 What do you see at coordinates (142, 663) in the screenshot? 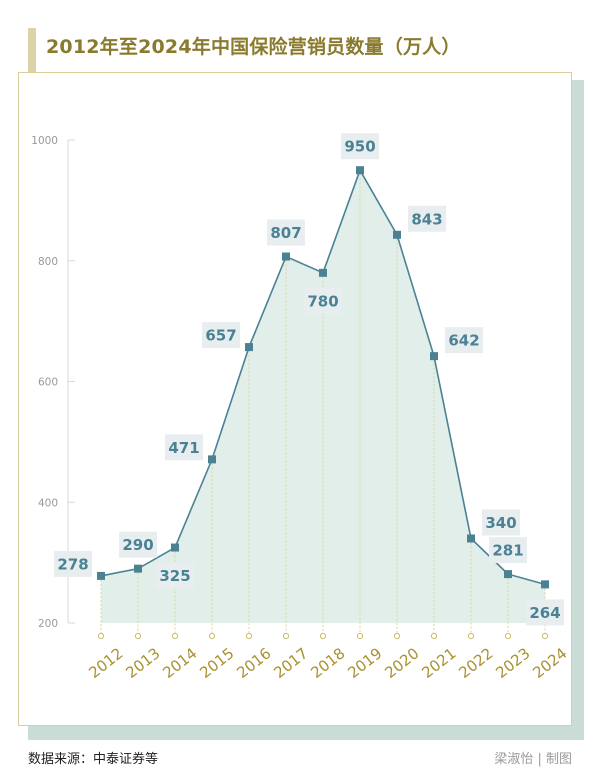
I see `x-tick-label: 2013` at bounding box center [142, 663].